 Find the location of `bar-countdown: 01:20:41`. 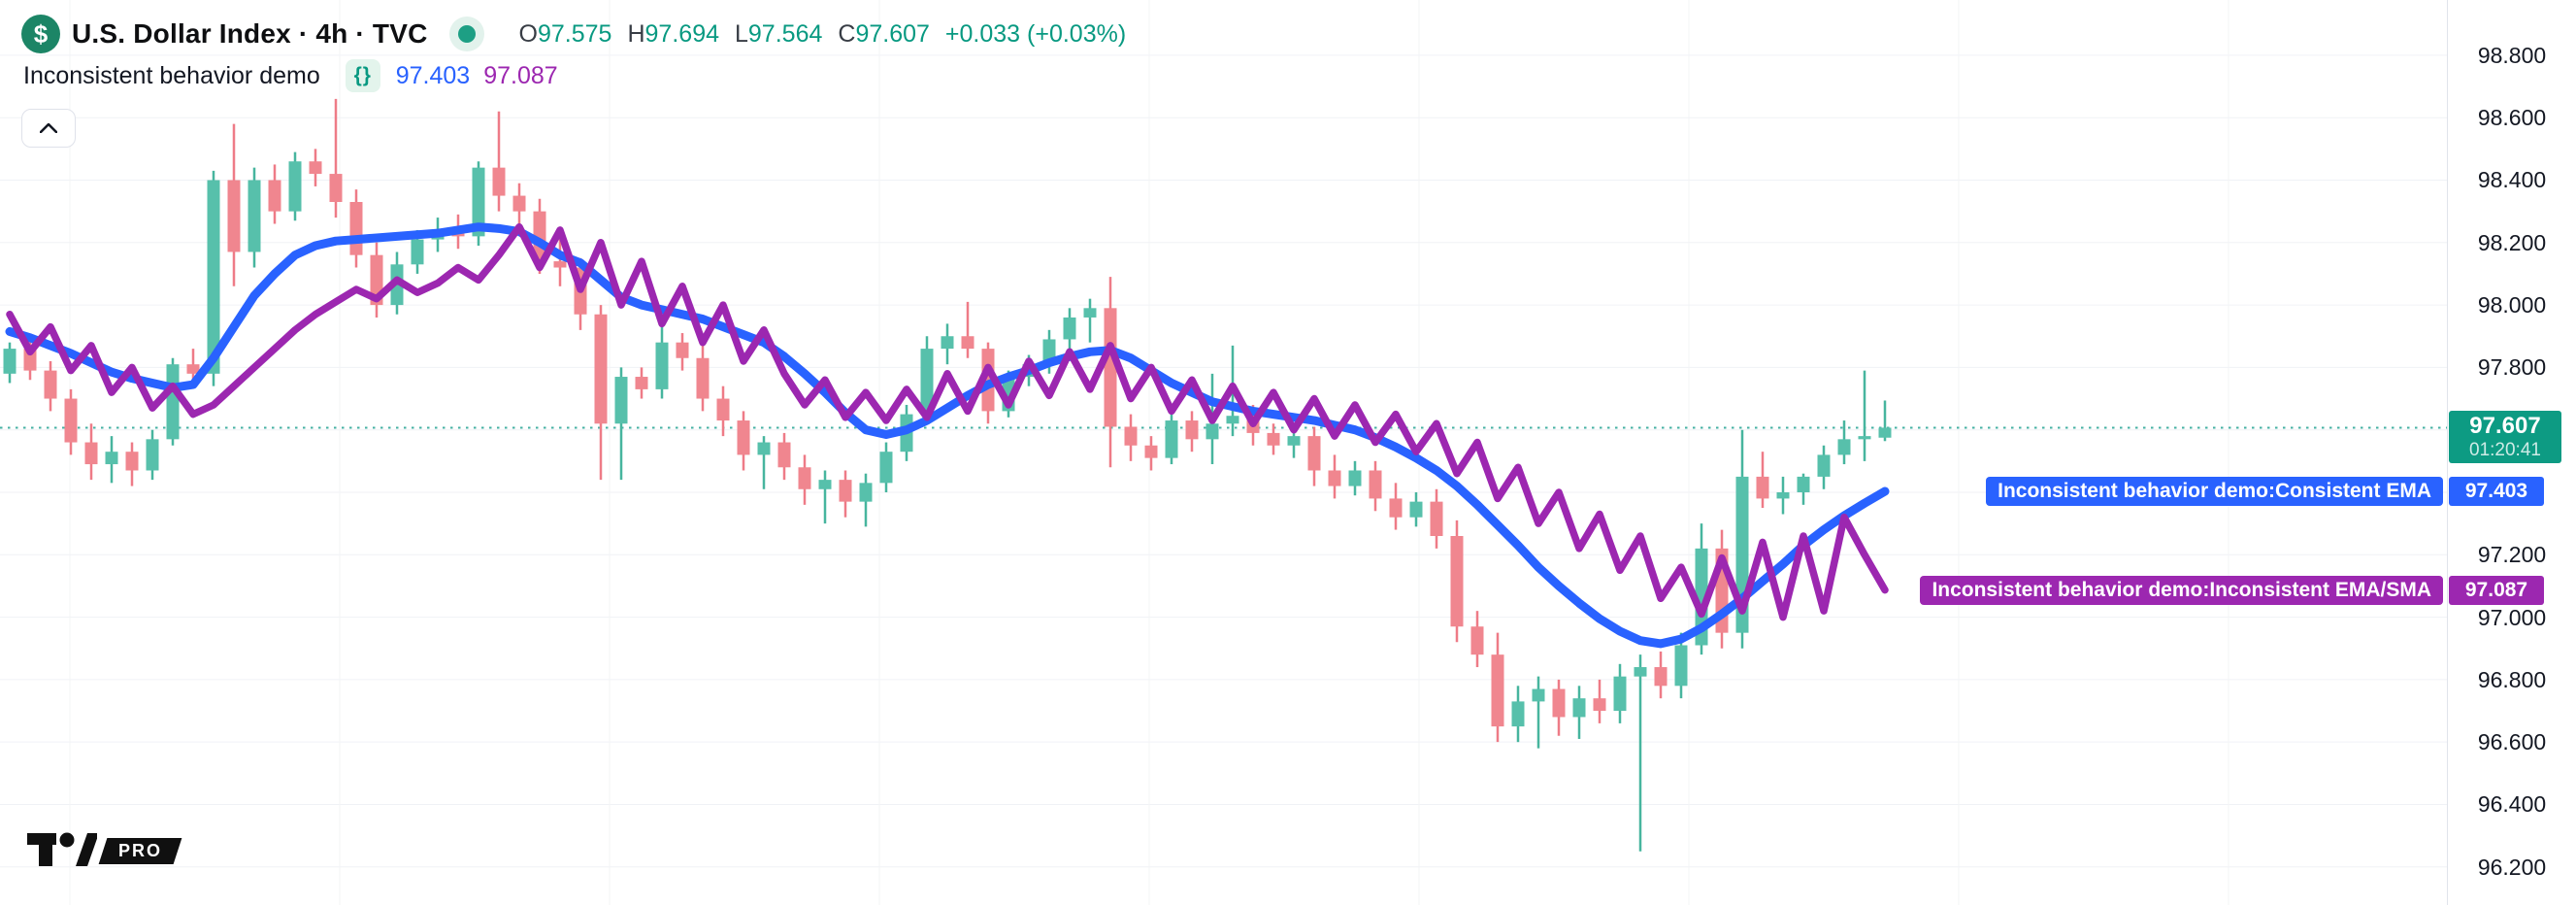

bar-countdown: 01:20:41 is located at coordinates (2505, 451).